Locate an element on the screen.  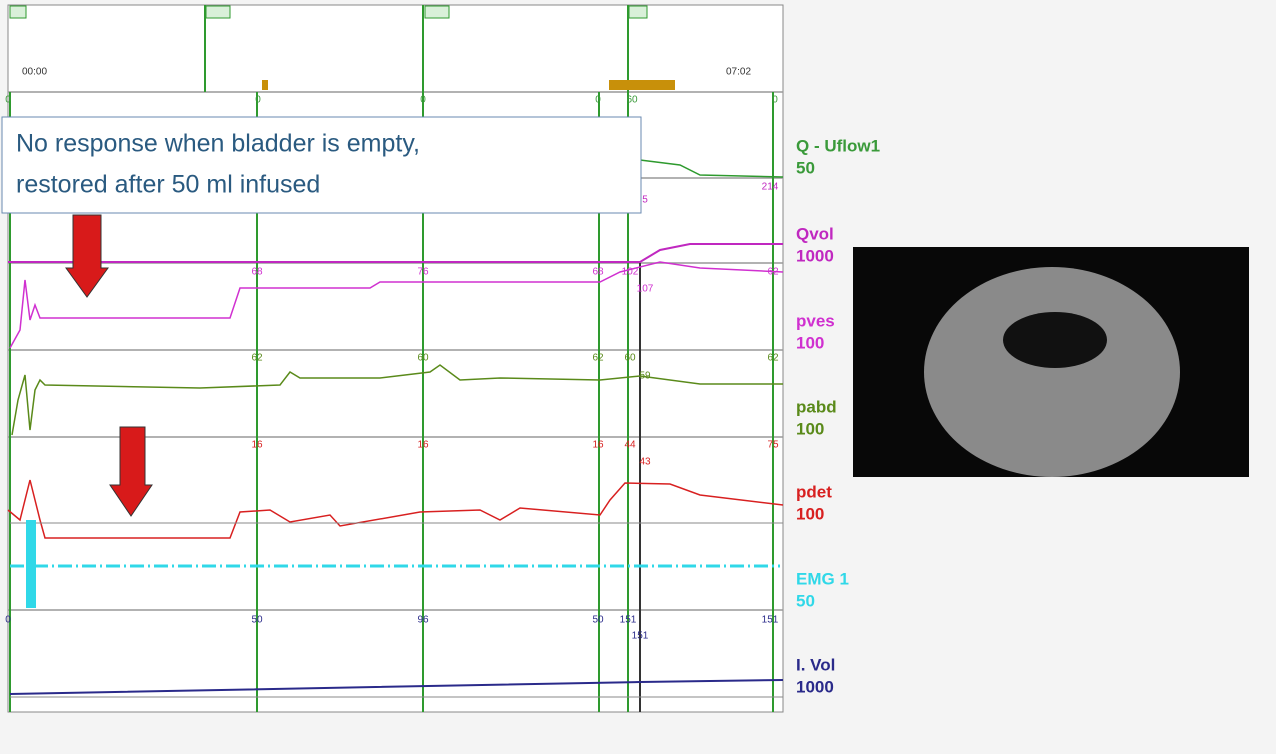
annotation-box is located at coordinates (321, 165).